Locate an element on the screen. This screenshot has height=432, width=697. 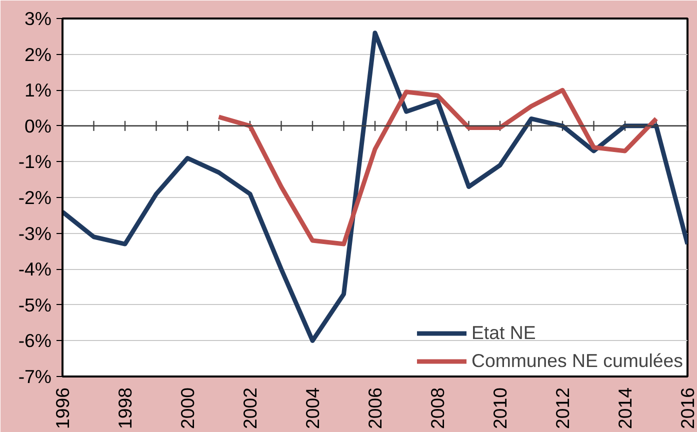
x-tick-label: 2012 is located at coordinates (562, 408).